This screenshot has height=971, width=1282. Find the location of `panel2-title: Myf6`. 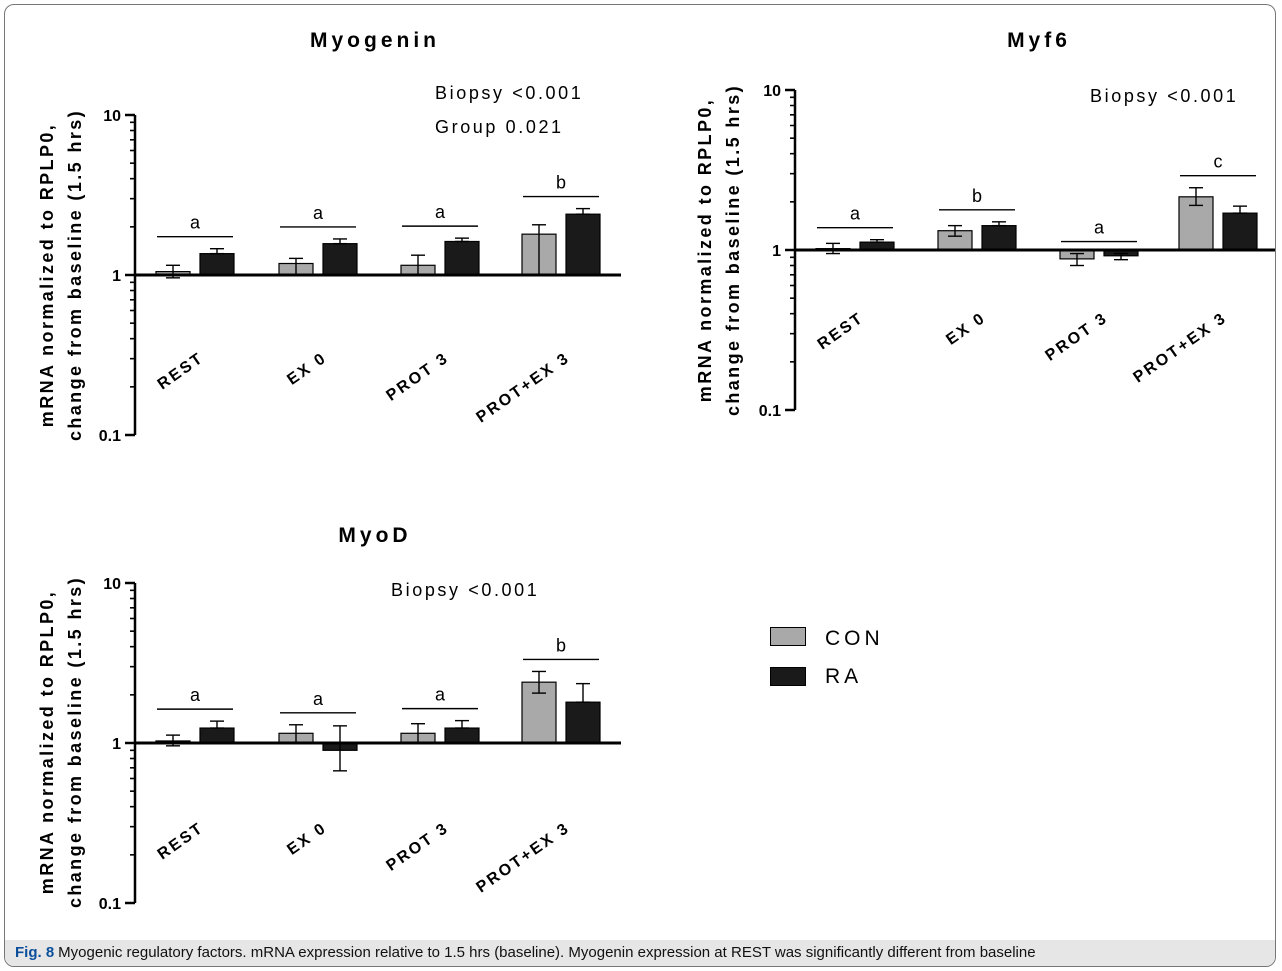

panel2-title: Myf6 is located at coordinates (1039, 40).